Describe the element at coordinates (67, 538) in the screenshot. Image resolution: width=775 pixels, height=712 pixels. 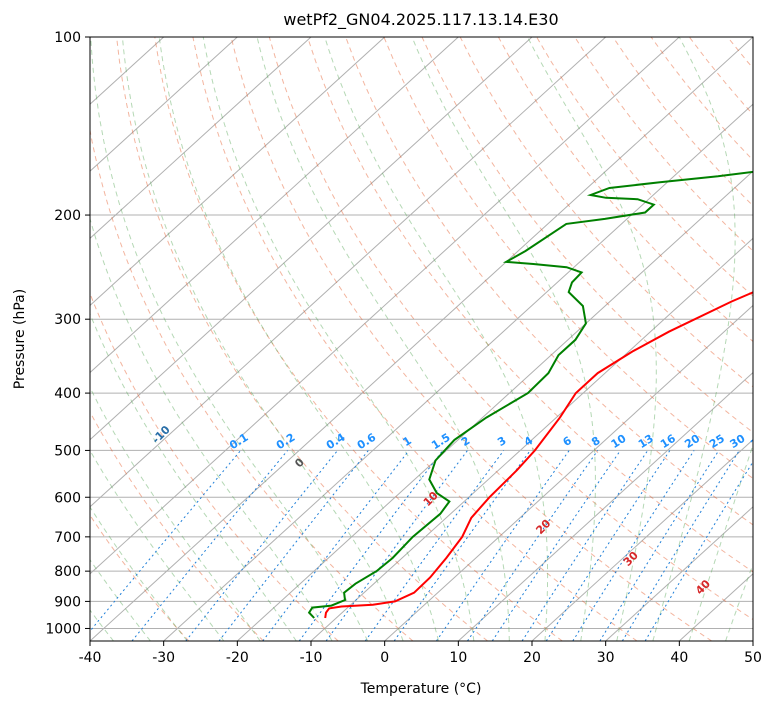
I see `y-tick-label: 700` at that location.